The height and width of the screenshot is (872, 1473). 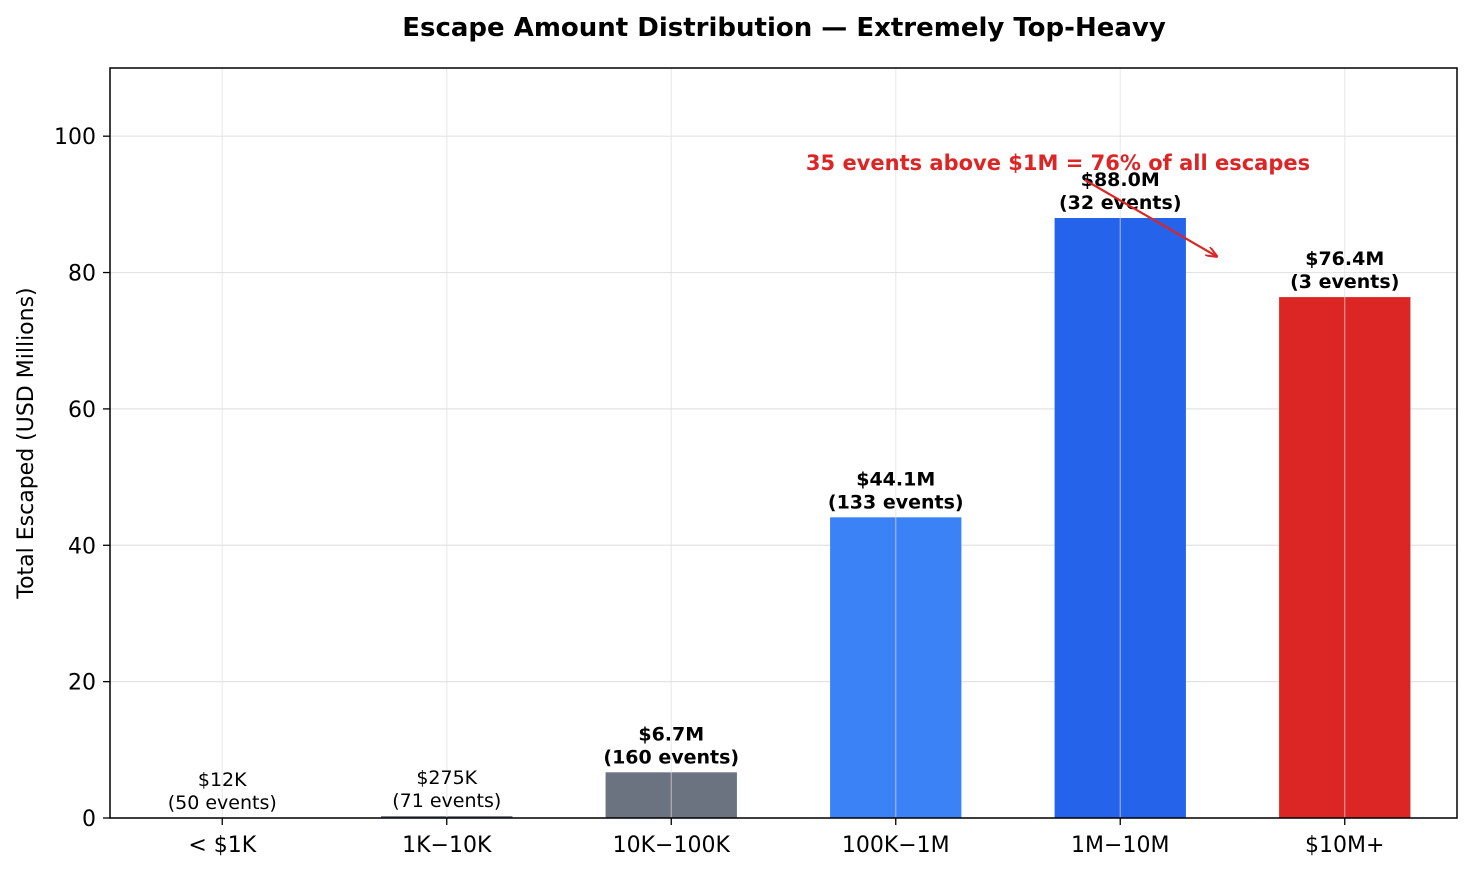 I want to click on x-tick-label: 10K−100K, so click(x=672, y=845).